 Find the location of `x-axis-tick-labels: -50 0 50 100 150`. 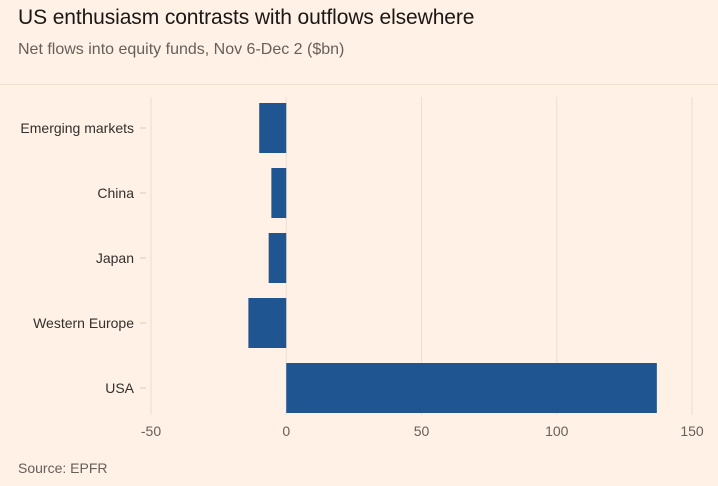

x-axis-tick-labels: -50 0 50 100 150 is located at coordinates (422, 431).